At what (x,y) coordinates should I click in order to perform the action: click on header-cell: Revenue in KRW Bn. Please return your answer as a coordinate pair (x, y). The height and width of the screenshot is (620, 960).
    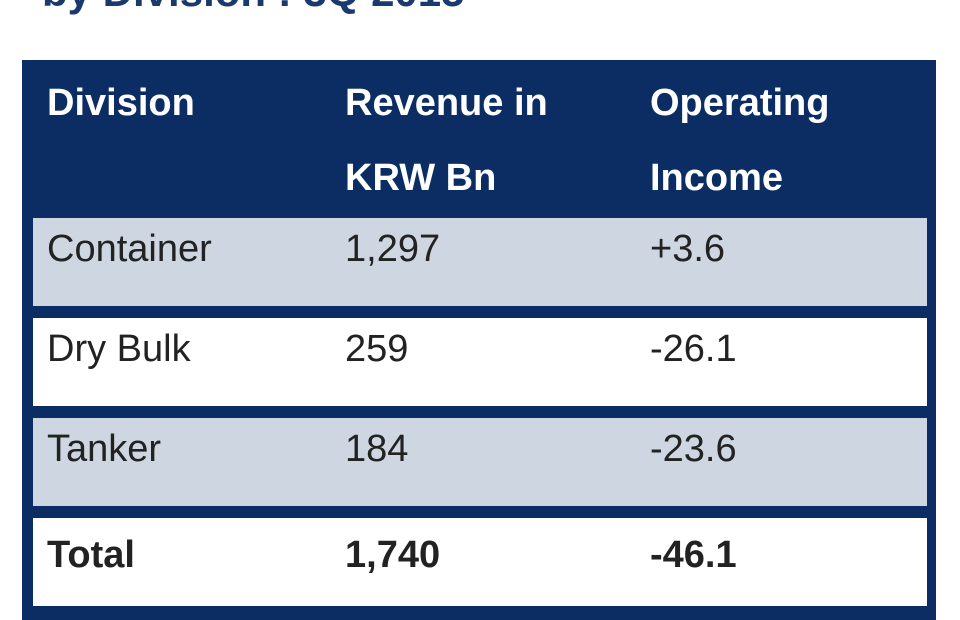
    Looking at the image, I should click on (446, 140).